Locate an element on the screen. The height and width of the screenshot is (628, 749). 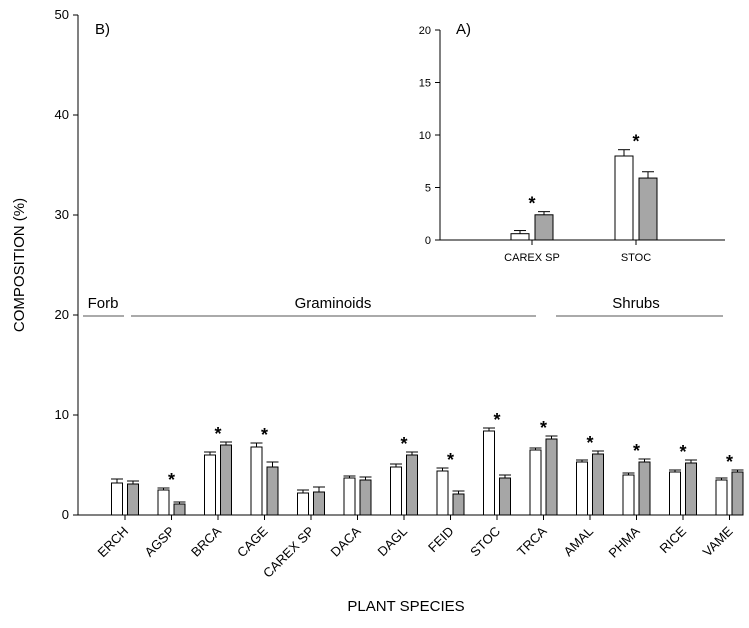
y-tick-label: 30 is located at coordinates (62, 214).